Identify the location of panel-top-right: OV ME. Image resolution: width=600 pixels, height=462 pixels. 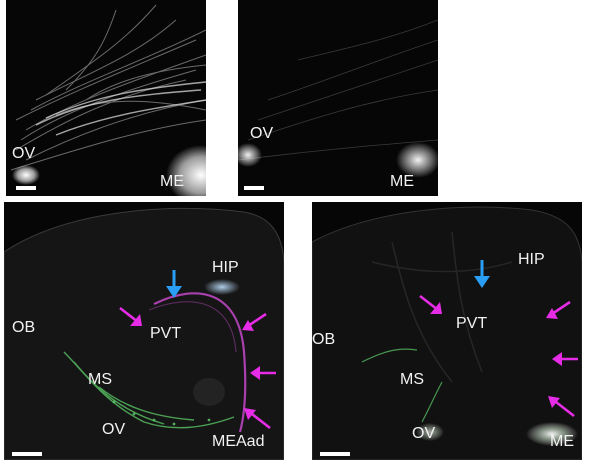
(338, 98).